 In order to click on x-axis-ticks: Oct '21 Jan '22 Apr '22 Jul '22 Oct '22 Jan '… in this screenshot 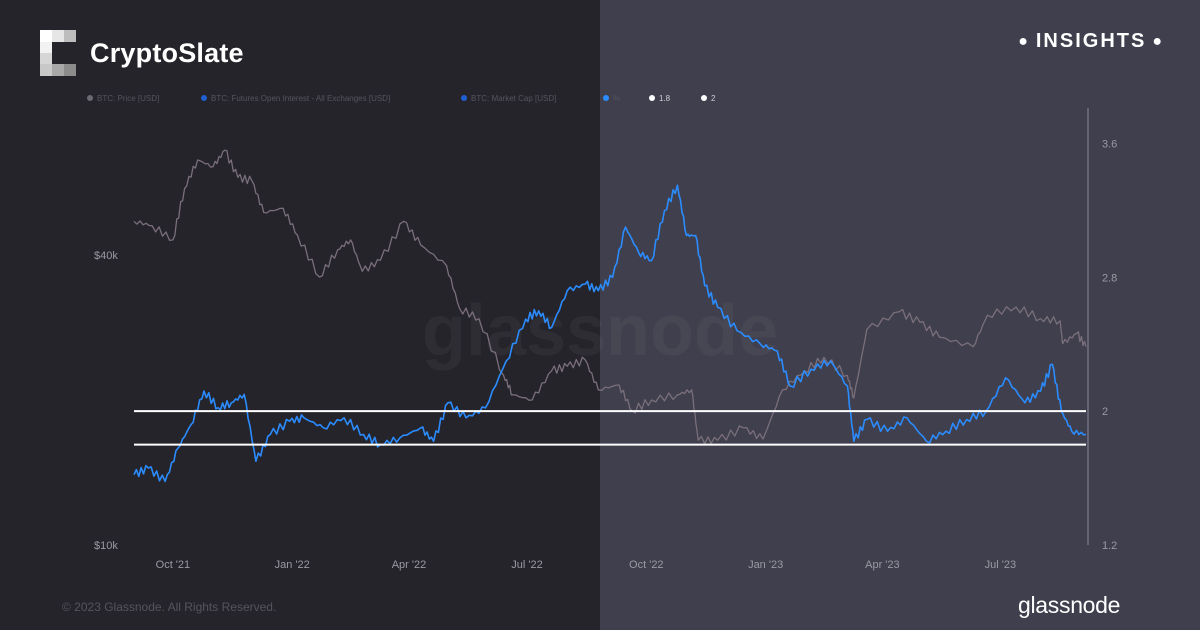, I will do `click(586, 565)`.